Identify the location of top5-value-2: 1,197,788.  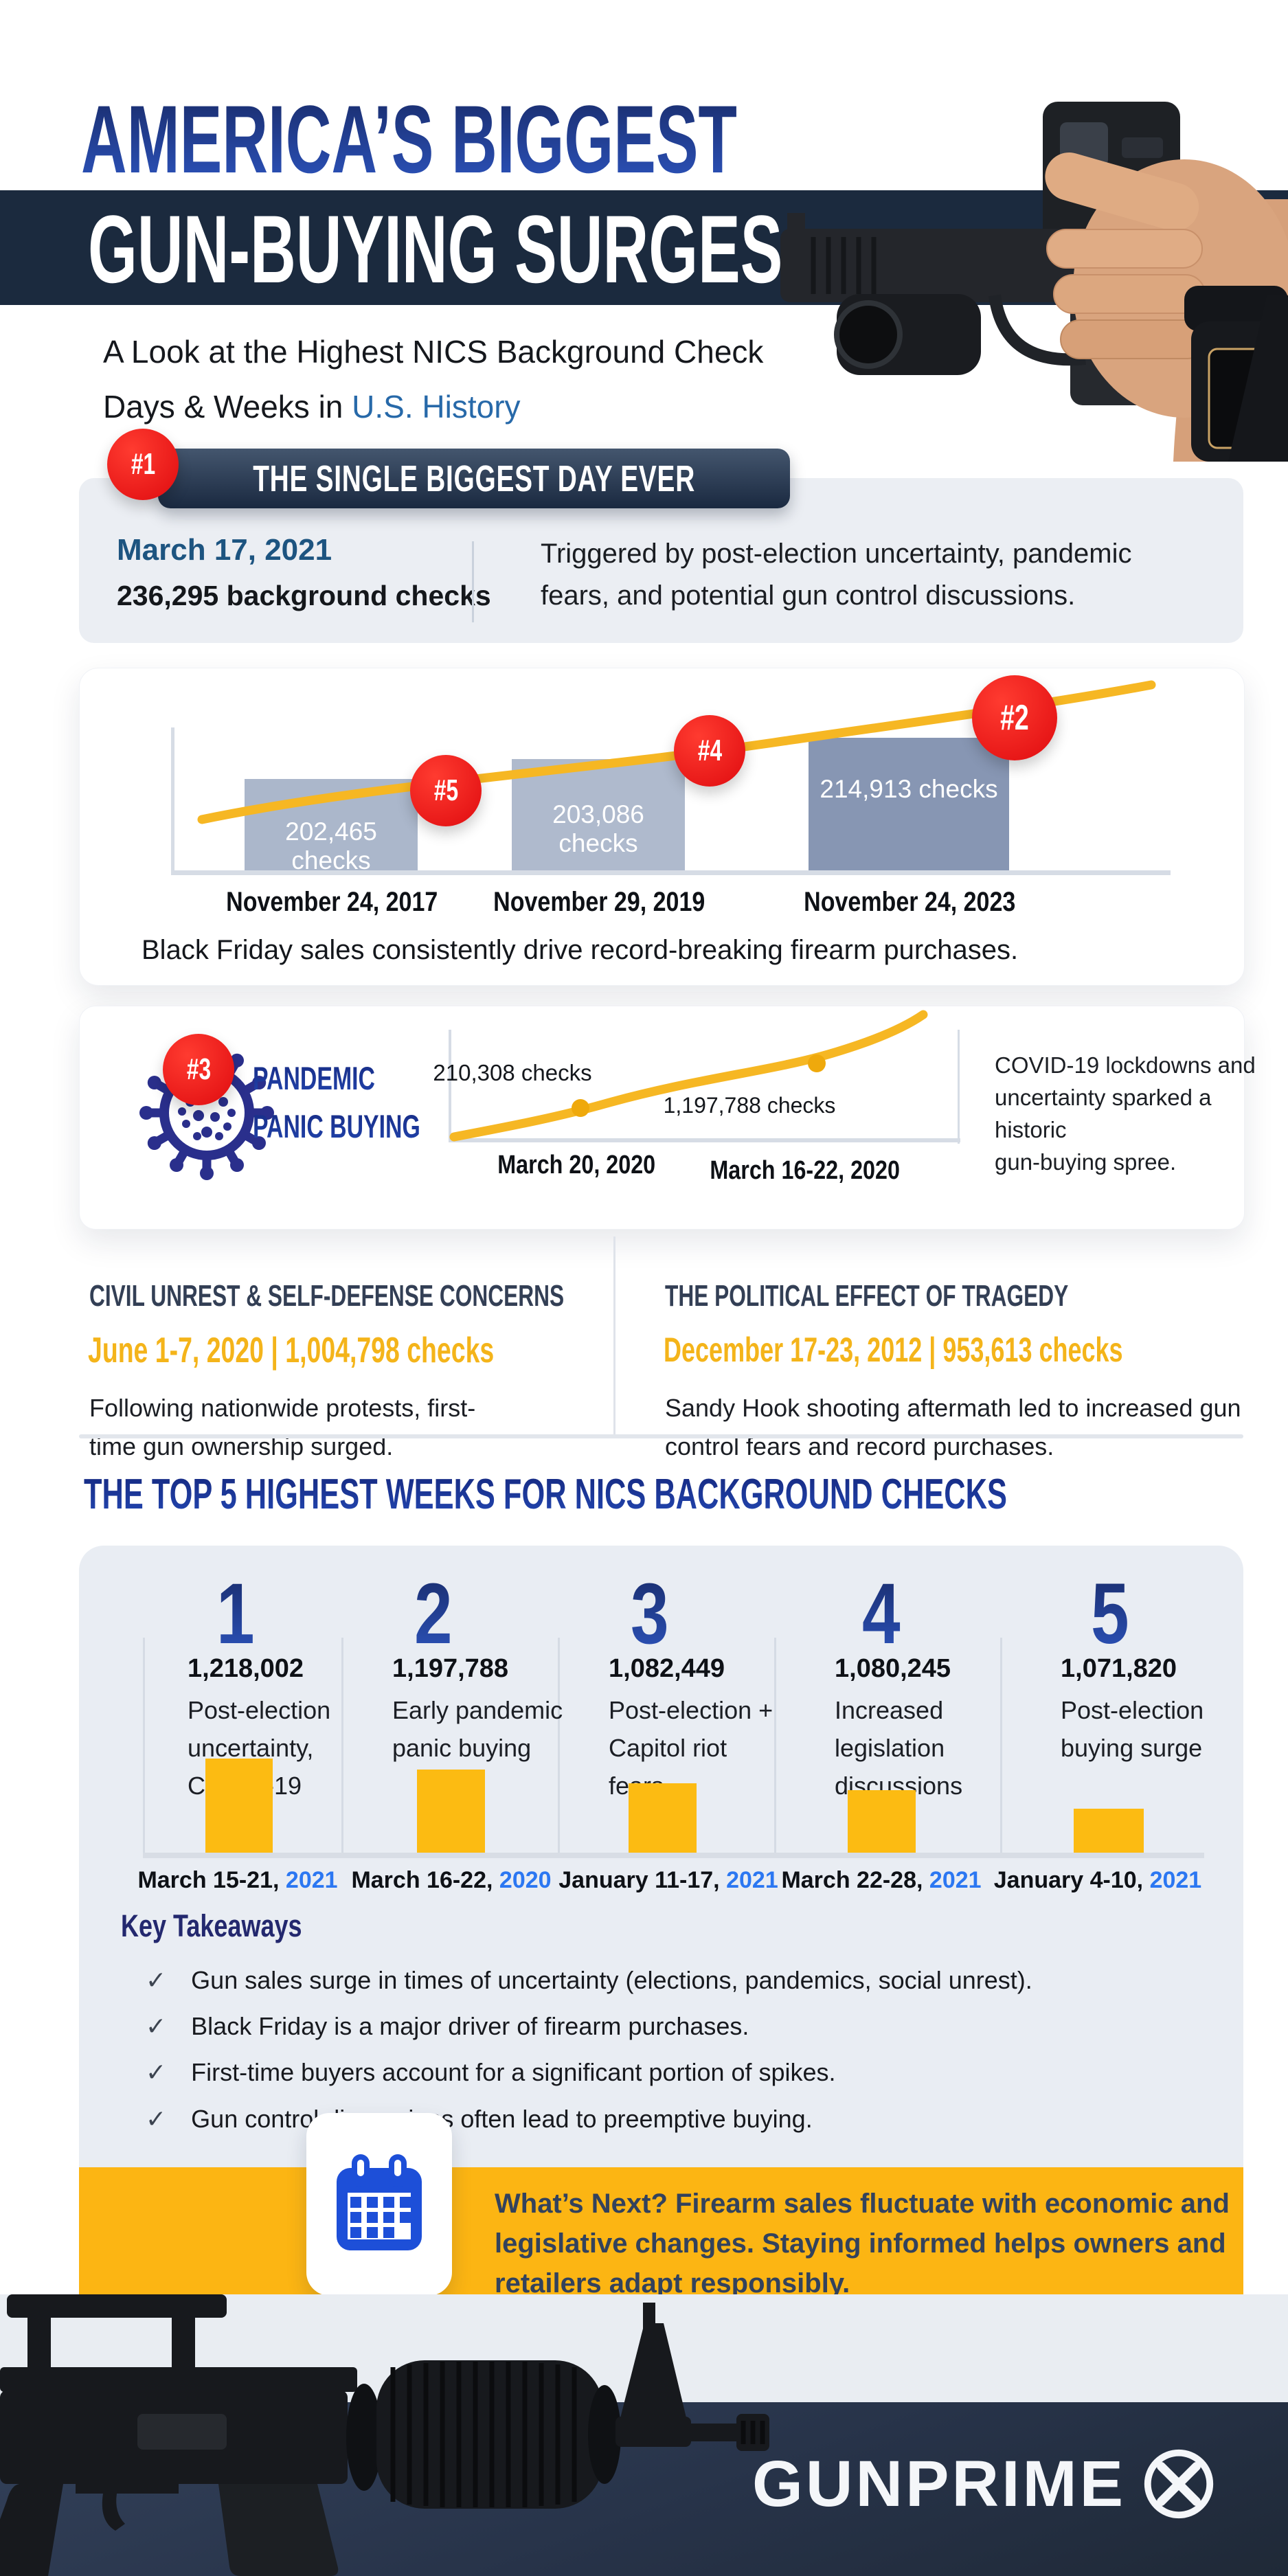
(450, 1668).